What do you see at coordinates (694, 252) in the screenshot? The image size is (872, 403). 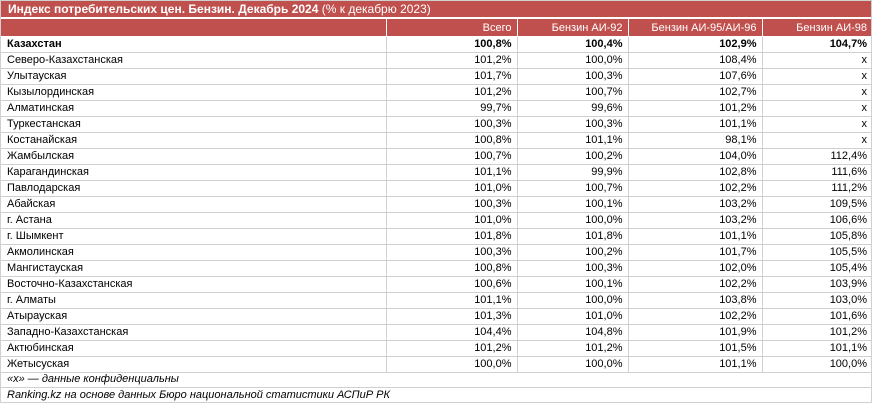 I see `value-ai95-96: 101,7%` at bounding box center [694, 252].